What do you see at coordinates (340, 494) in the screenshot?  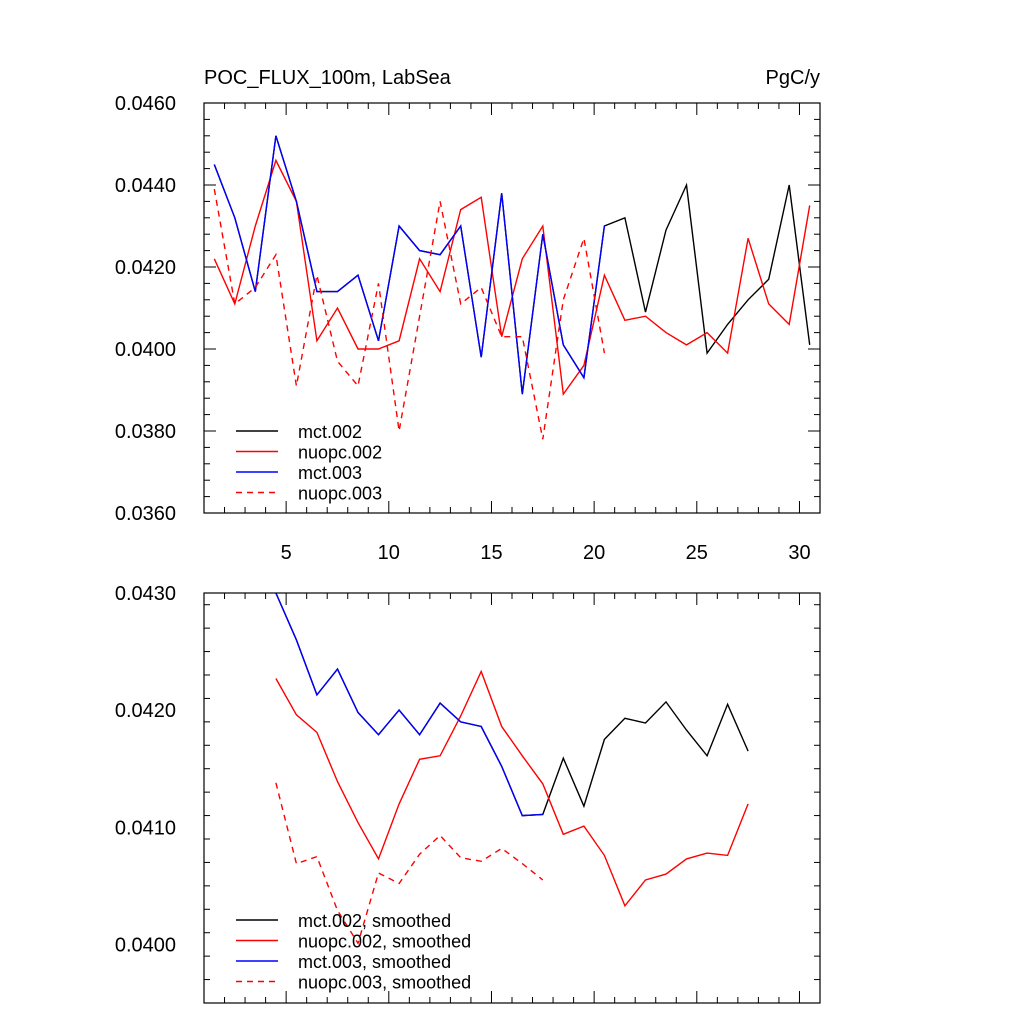 I see `top-legend-label: nuopc.003` at bounding box center [340, 494].